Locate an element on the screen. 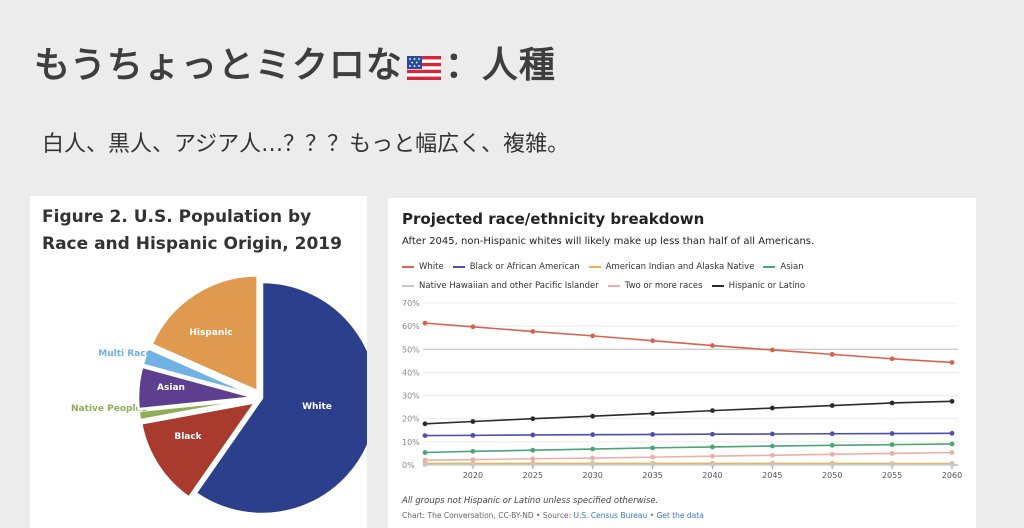  legend-item-hispanic-or-latino: Hispanic or Latino is located at coordinates (758, 286).